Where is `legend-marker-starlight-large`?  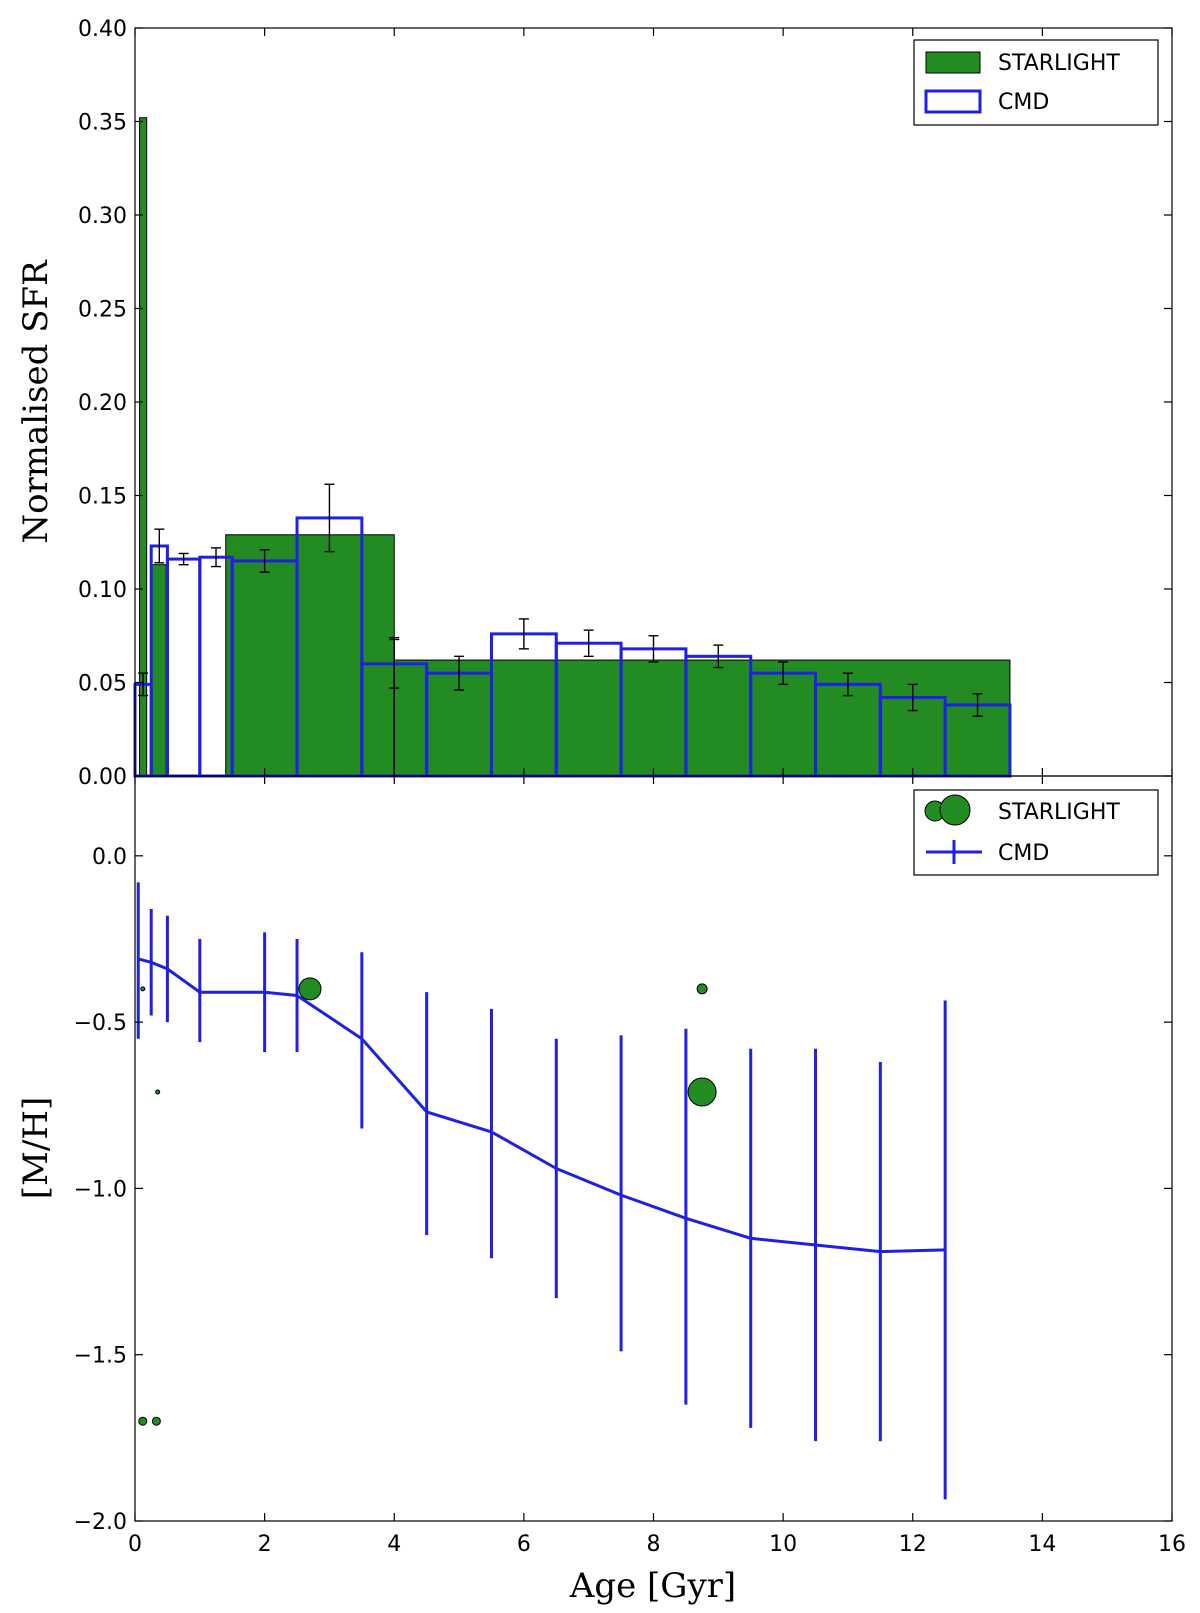 legend-marker-starlight-large is located at coordinates (955, 810).